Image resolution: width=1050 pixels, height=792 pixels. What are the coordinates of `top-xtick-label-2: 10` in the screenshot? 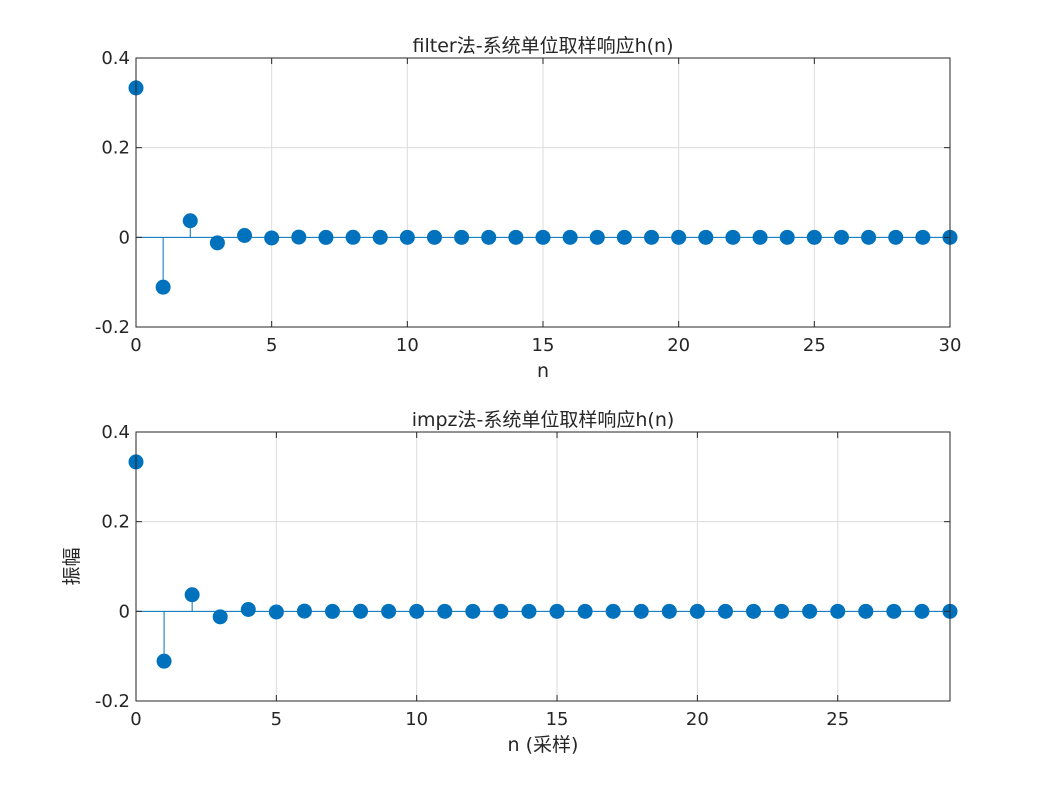 It's located at (407, 345).